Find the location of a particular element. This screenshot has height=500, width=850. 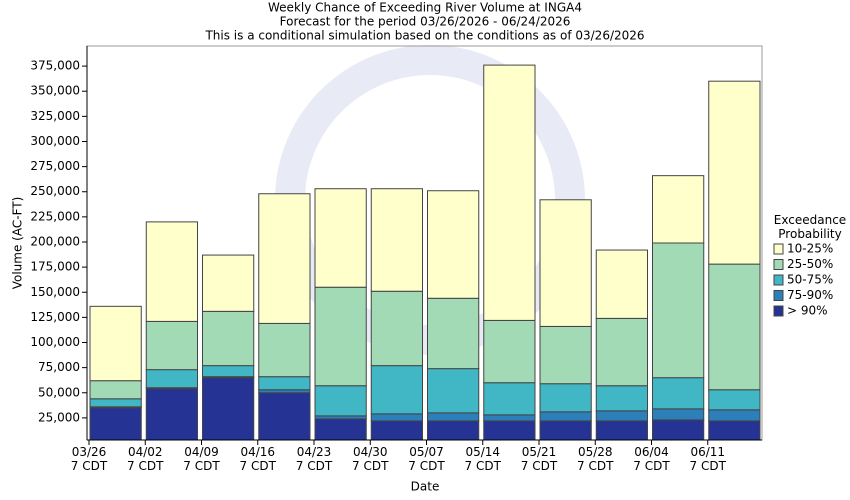

y-tick-label: 275,000 is located at coordinates (55, 166).